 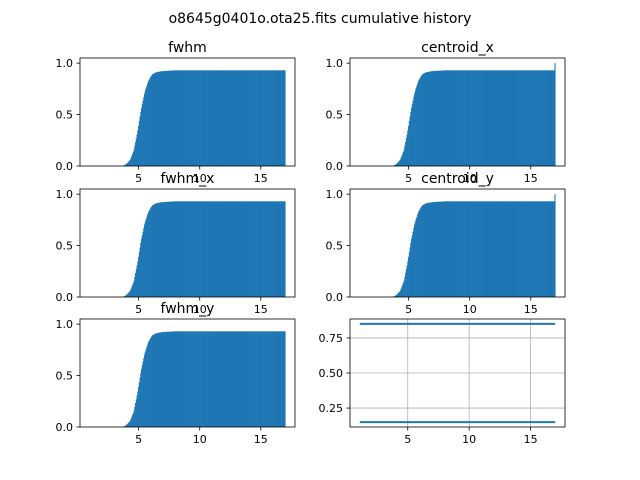 What do you see at coordinates (138, 309) in the screenshot?
I see `x-tick-label: 5` at bounding box center [138, 309].